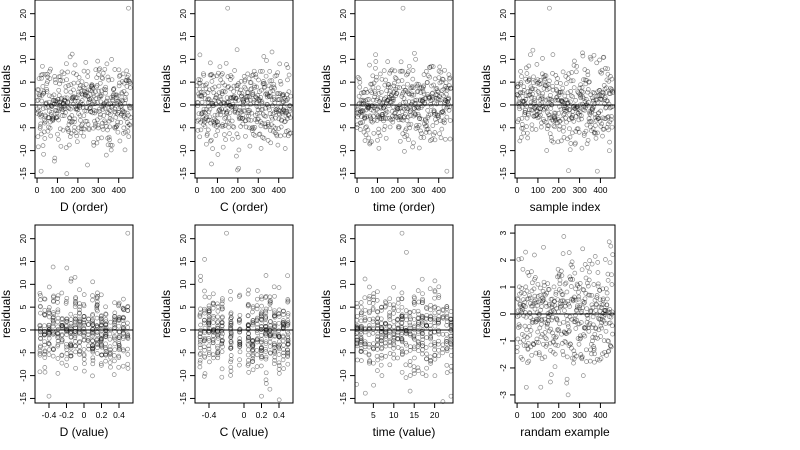 This screenshot has height=450, width=800. Describe the element at coordinates (183, 239) in the screenshot. I see `y-tick-label: 20` at that location.